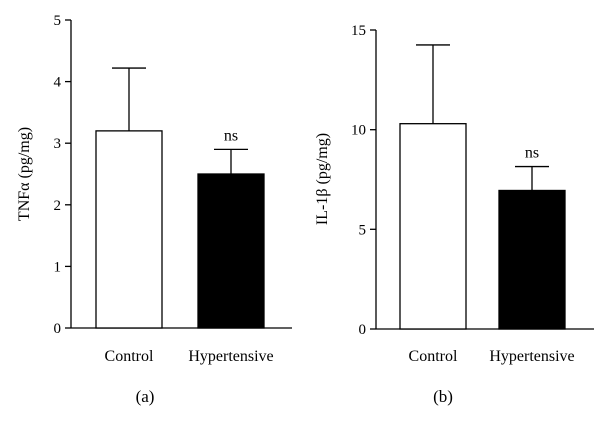 The height and width of the screenshot is (441, 598). What do you see at coordinates (58, 267) in the screenshot?
I see `y-tick-label: 1` at bounding box center [58, 267].